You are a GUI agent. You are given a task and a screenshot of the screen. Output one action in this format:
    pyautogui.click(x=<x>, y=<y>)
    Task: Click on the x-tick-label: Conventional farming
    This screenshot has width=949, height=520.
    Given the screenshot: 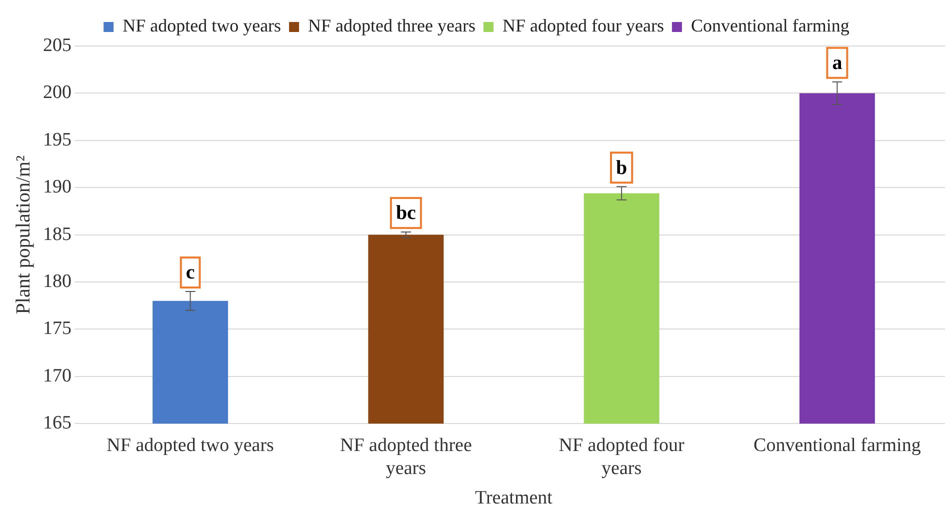 What is the action you would take?
    pyautogui.click(x=838, y=445)
    